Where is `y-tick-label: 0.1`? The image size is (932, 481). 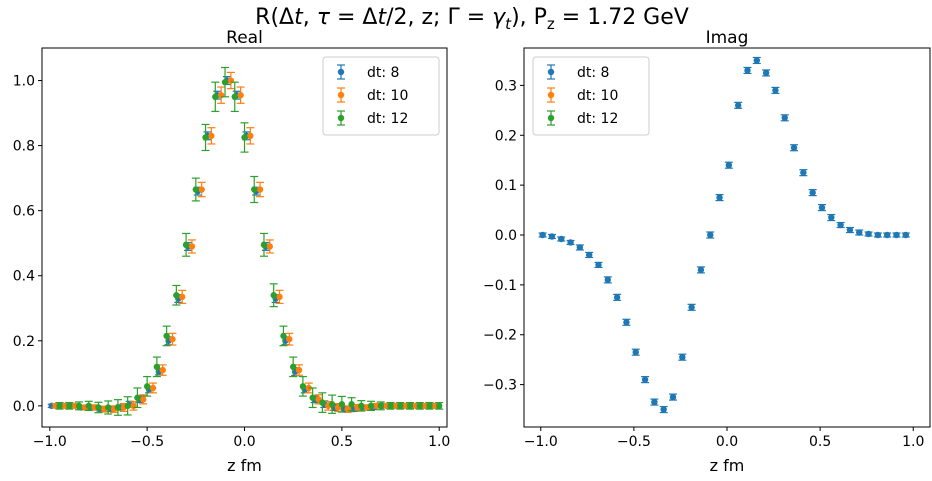
y-tick-label: 0.1 is located at coordinates (506, 186).